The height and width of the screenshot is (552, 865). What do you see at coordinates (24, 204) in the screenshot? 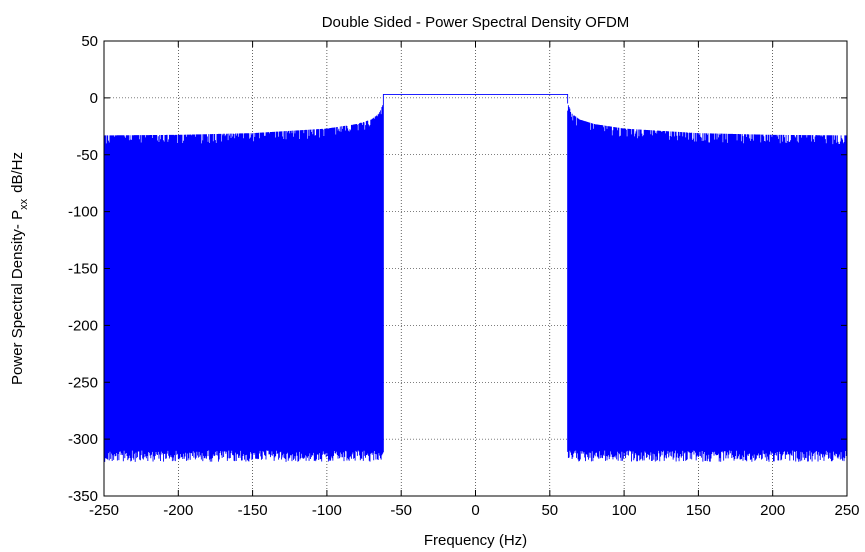
I see `y-axis-label-subscript: xx` at bounding box center [24, 204].